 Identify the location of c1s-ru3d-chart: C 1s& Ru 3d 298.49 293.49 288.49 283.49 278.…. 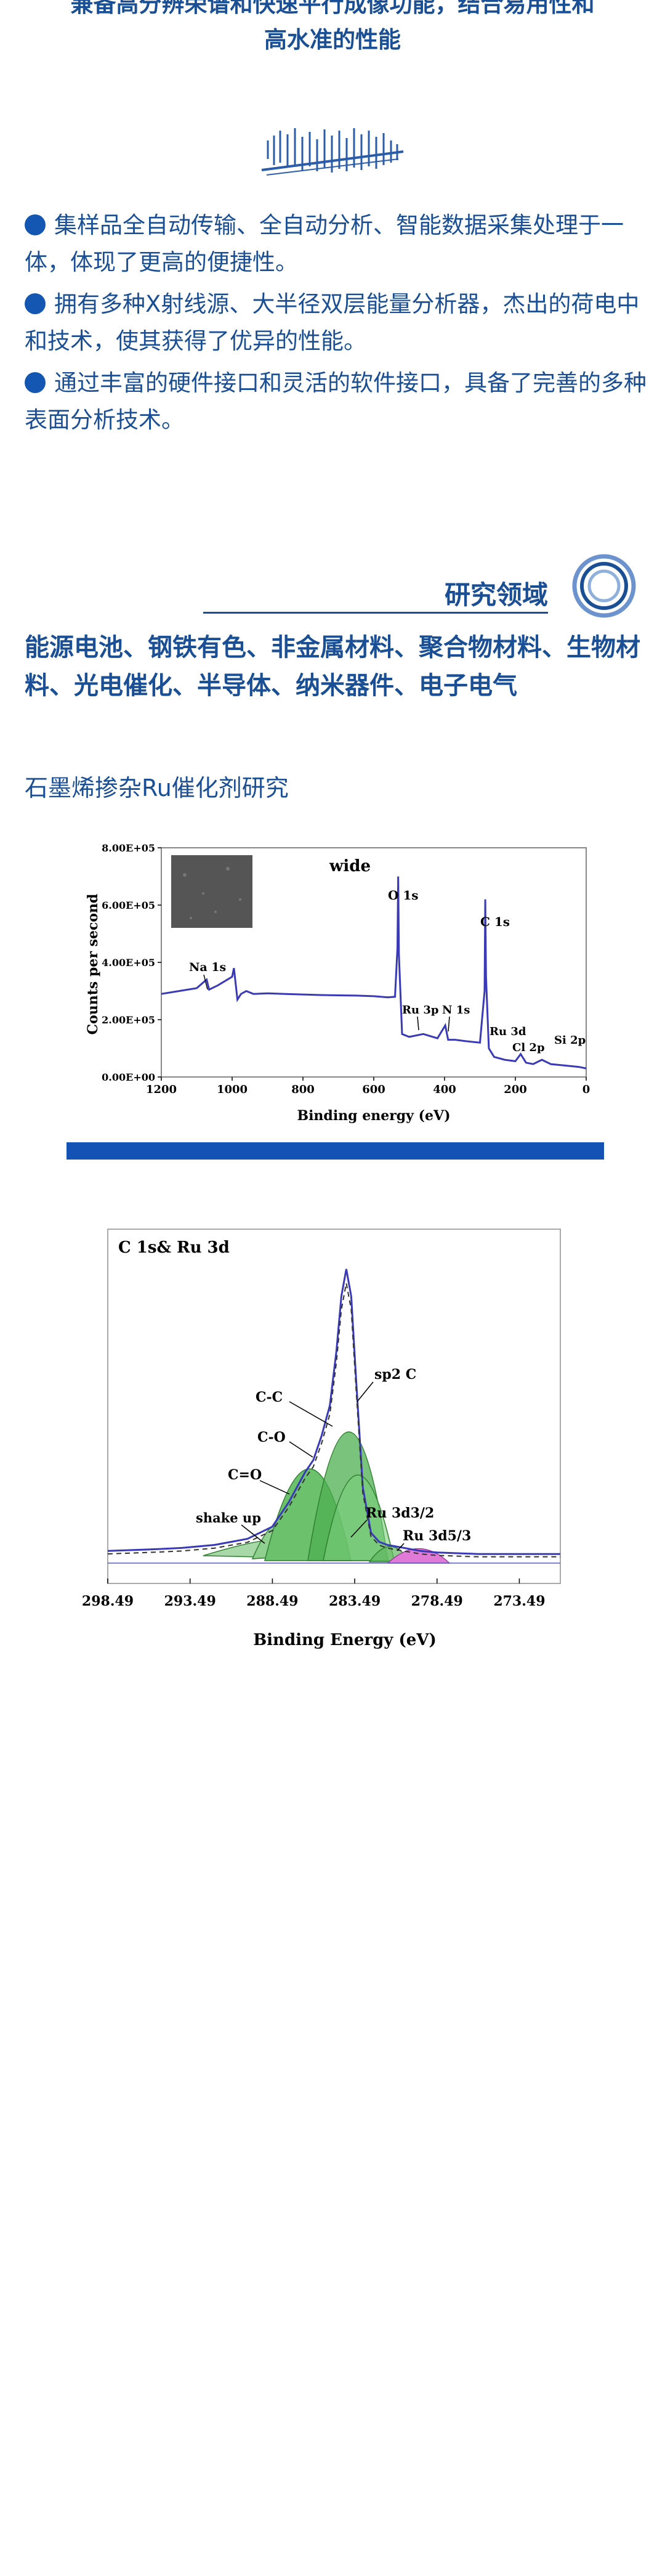
(321, 1439).